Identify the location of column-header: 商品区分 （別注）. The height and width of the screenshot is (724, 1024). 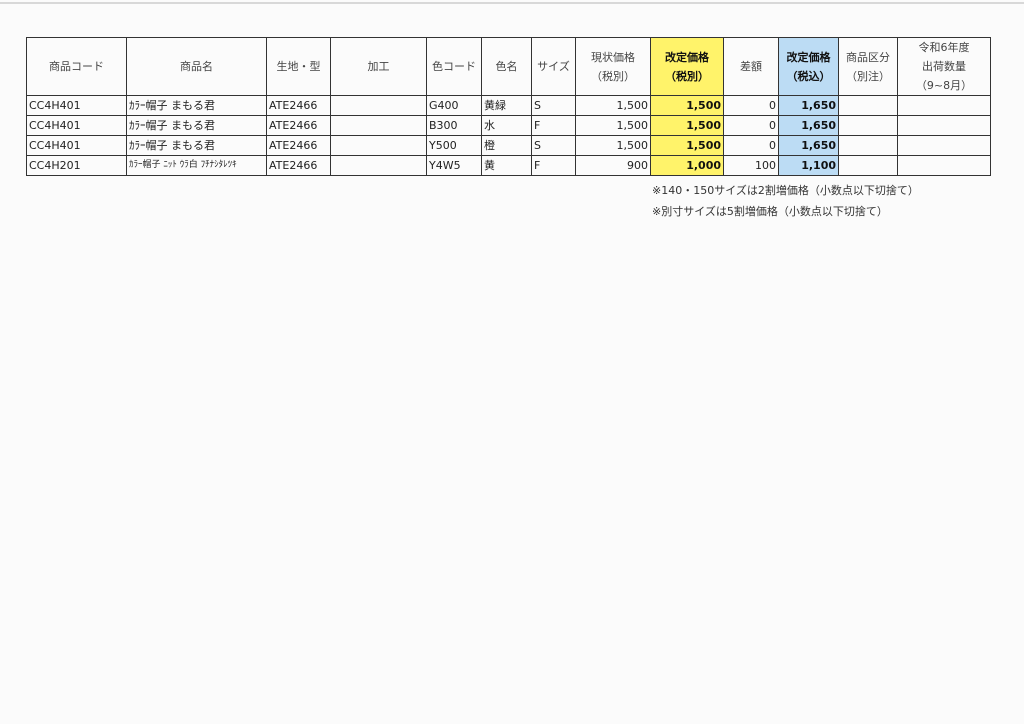
(868, 66).